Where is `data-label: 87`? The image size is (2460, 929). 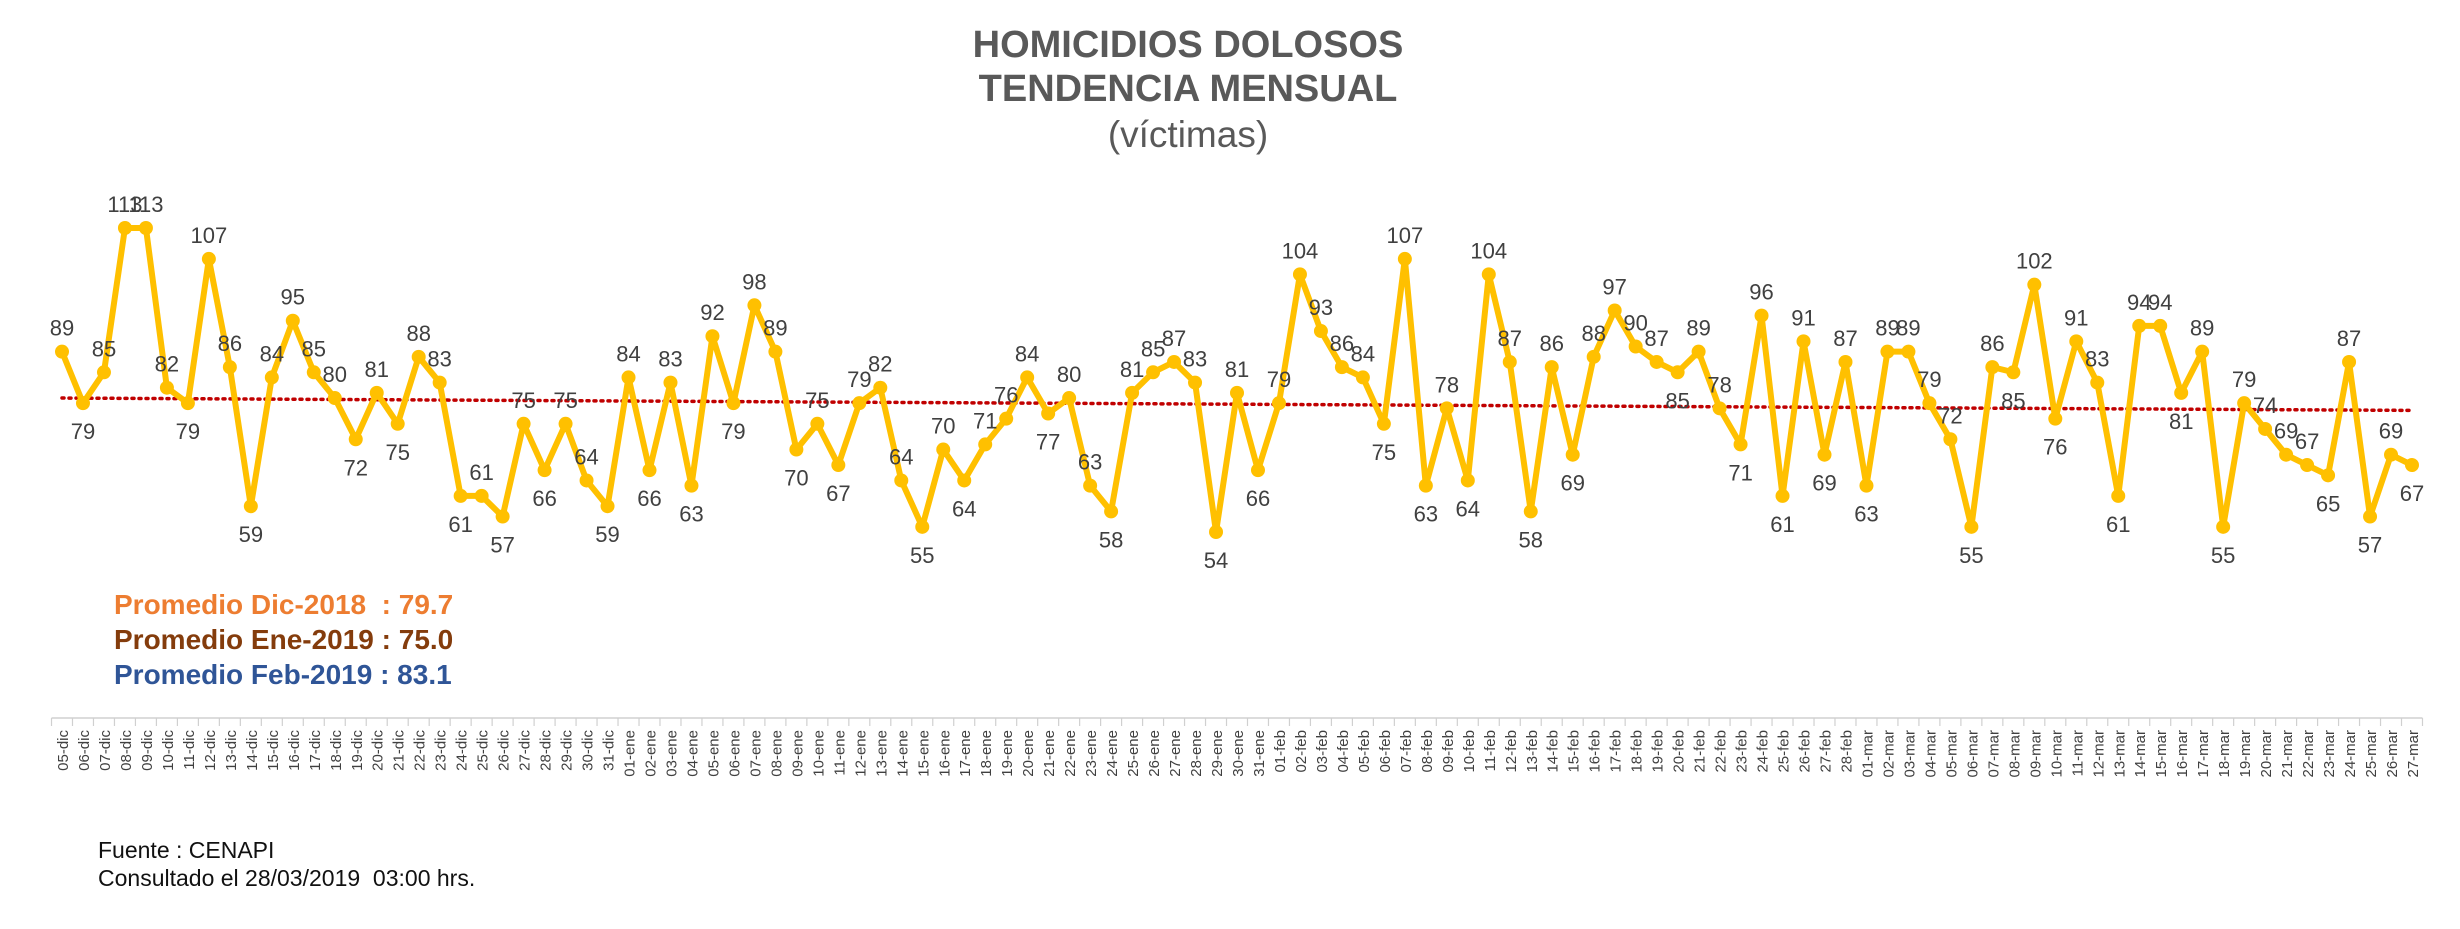 data-label: 87 is located at coordinates (1845, 338).